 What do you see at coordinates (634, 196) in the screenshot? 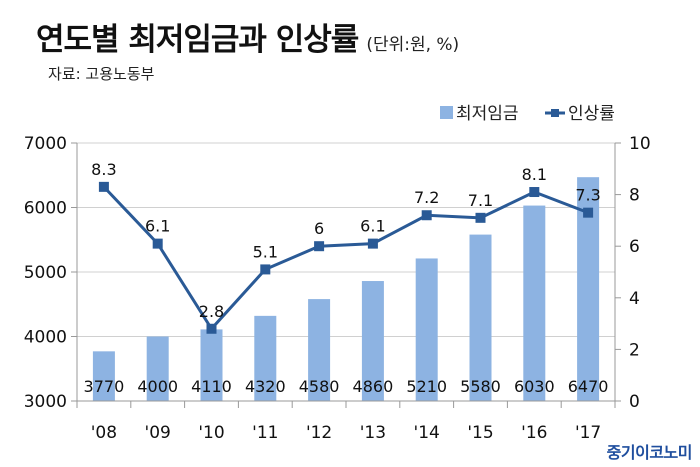
I see `right-axis-tick-label: 8` at bounding box center [634, 196].